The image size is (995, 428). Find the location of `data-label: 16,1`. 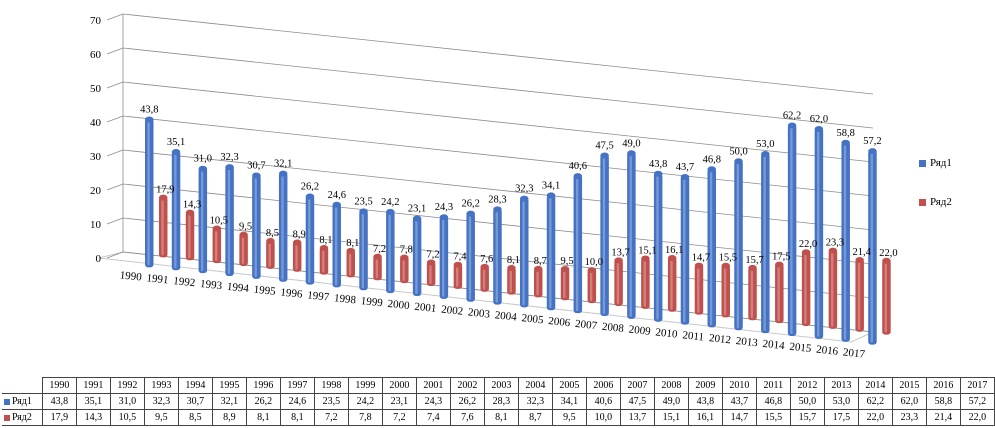

data-label: 16,1 is located at coordinates (674, 250).